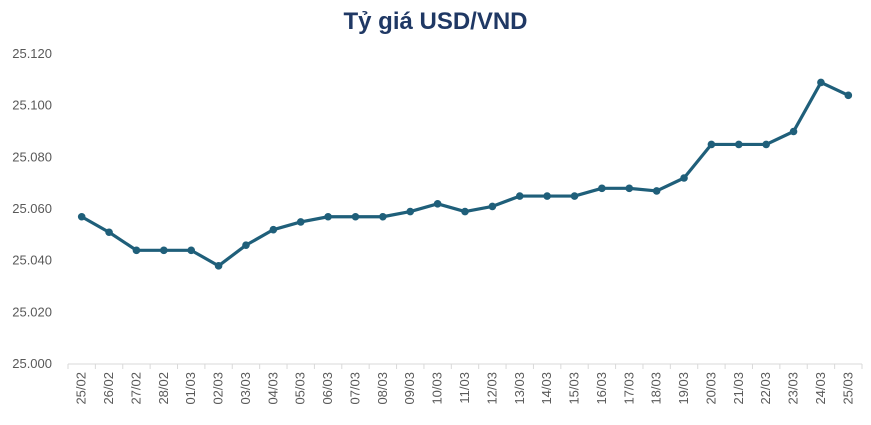  Describe the element at coordinates (437, 388) in the screenshot. I see `x-tick-label: 10/03` at that location.